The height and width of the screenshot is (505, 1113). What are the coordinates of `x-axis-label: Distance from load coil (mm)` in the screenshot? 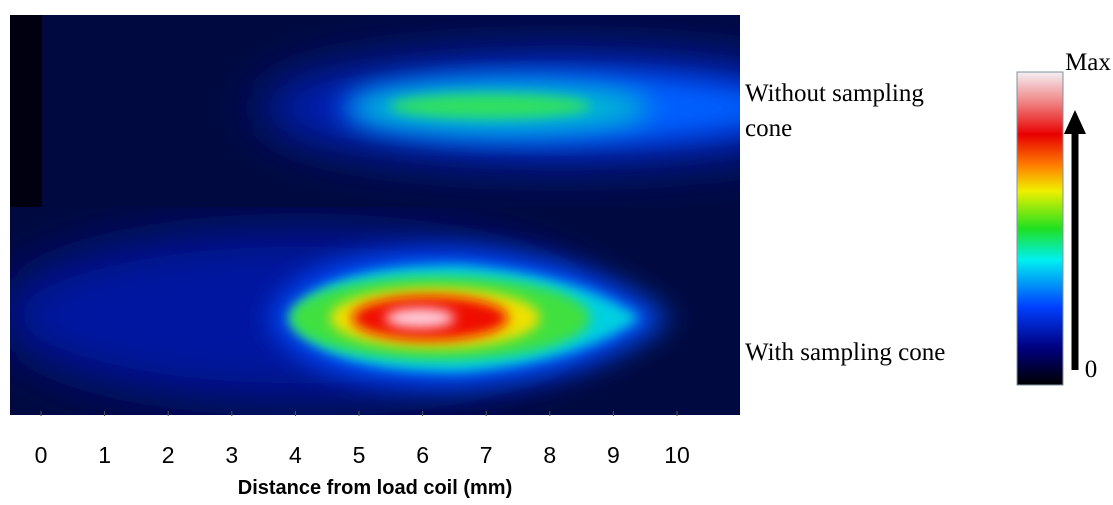 It's located at (375, 488).